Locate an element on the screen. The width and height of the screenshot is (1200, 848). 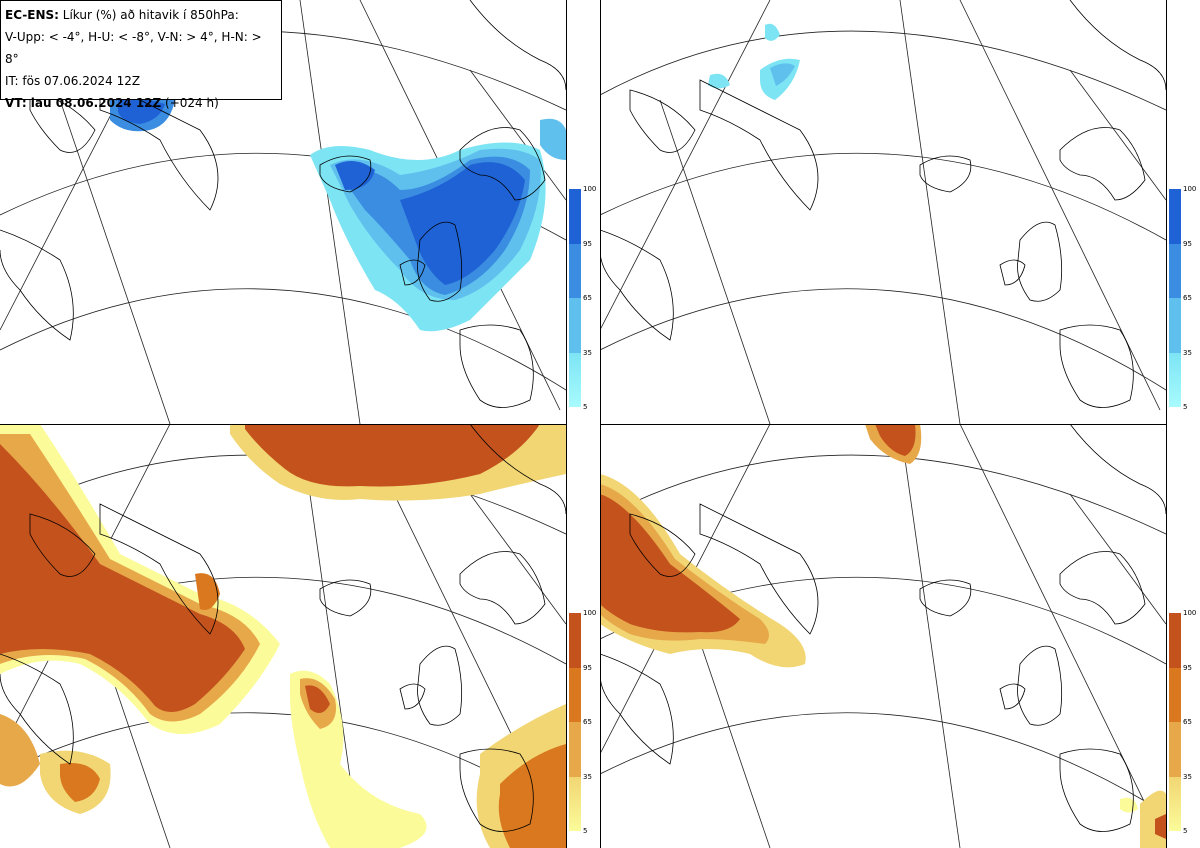
valid-time: VT: lau 08.06.2024 12Z is located at coordinates (83, 103).